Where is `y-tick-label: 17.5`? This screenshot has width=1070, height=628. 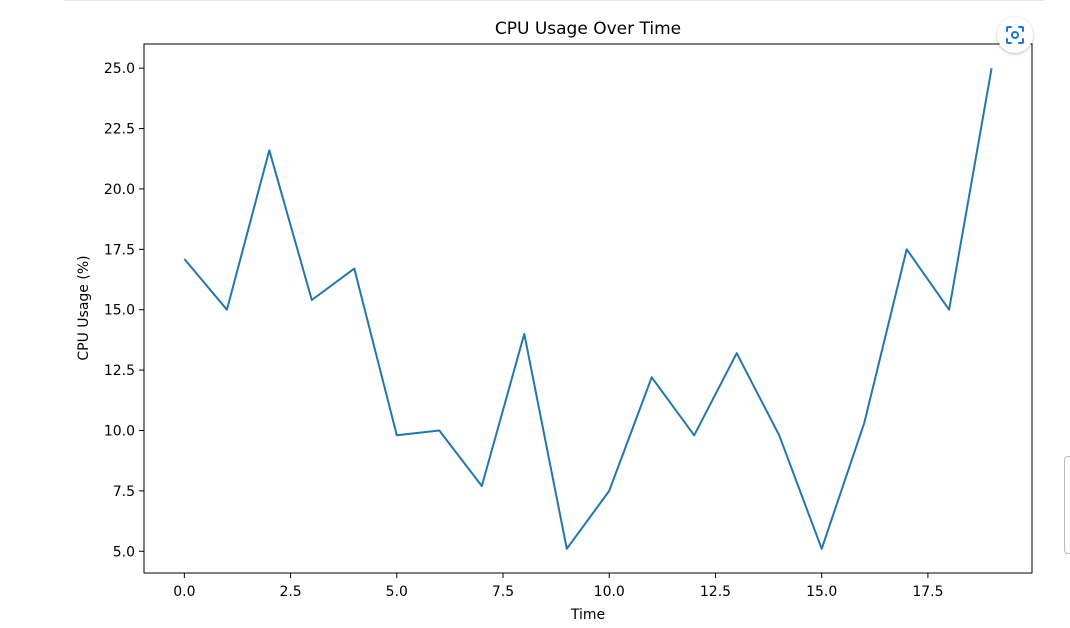 y-tick-label: 17.5 is located at coordinates (119, 250).